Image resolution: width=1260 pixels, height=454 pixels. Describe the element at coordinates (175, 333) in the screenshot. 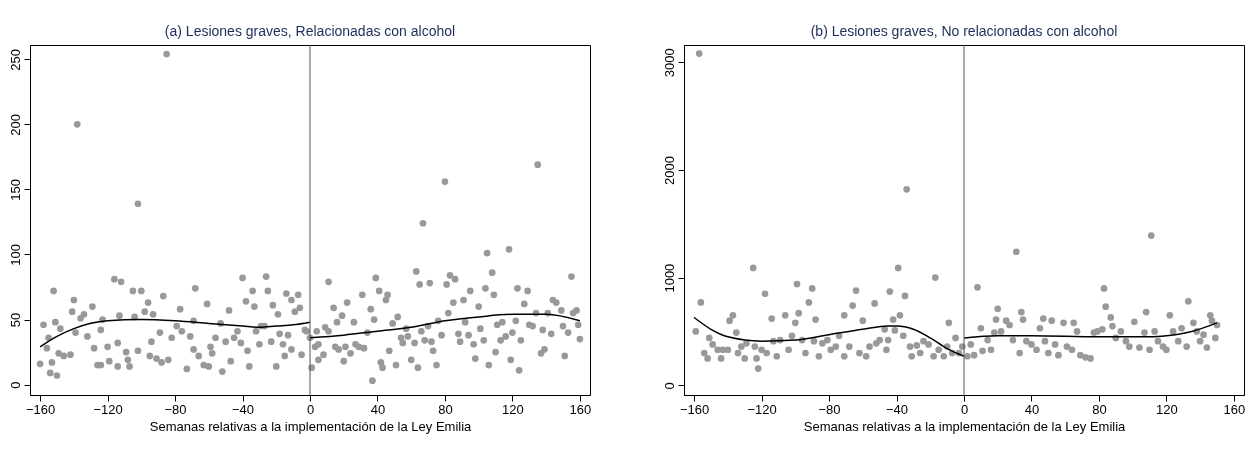

I see `line-series` at that location.